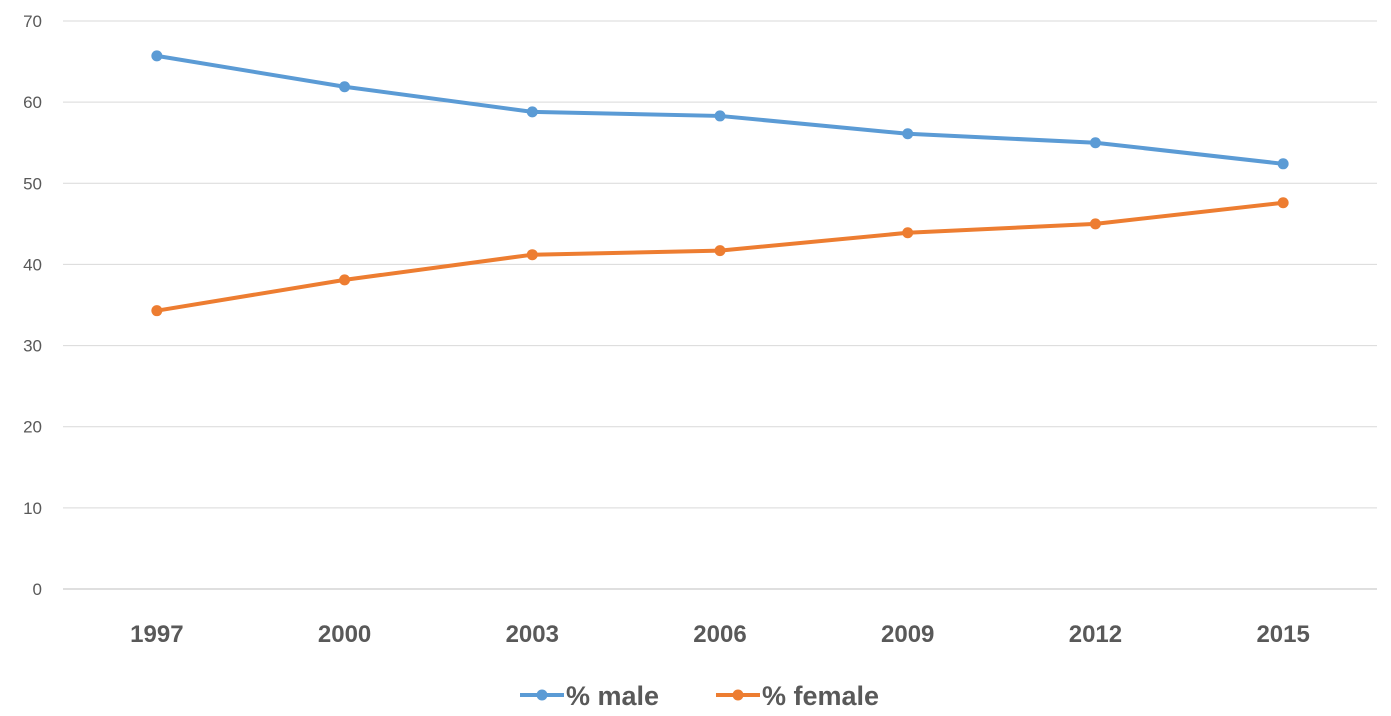 The height and width of the screenshot is (716, 1391). Describe the element at coordinates (32, 102) in the screenshot. I see `y-tick-label: 60` at that location.